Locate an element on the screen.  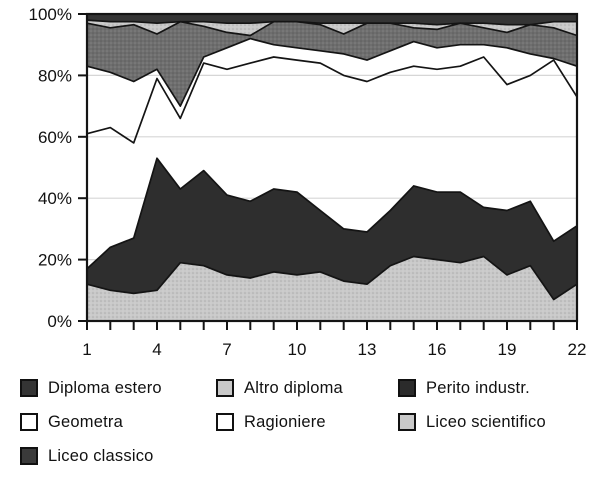
legend-item-geometra: Geometra is located at coordinates (118, 422).